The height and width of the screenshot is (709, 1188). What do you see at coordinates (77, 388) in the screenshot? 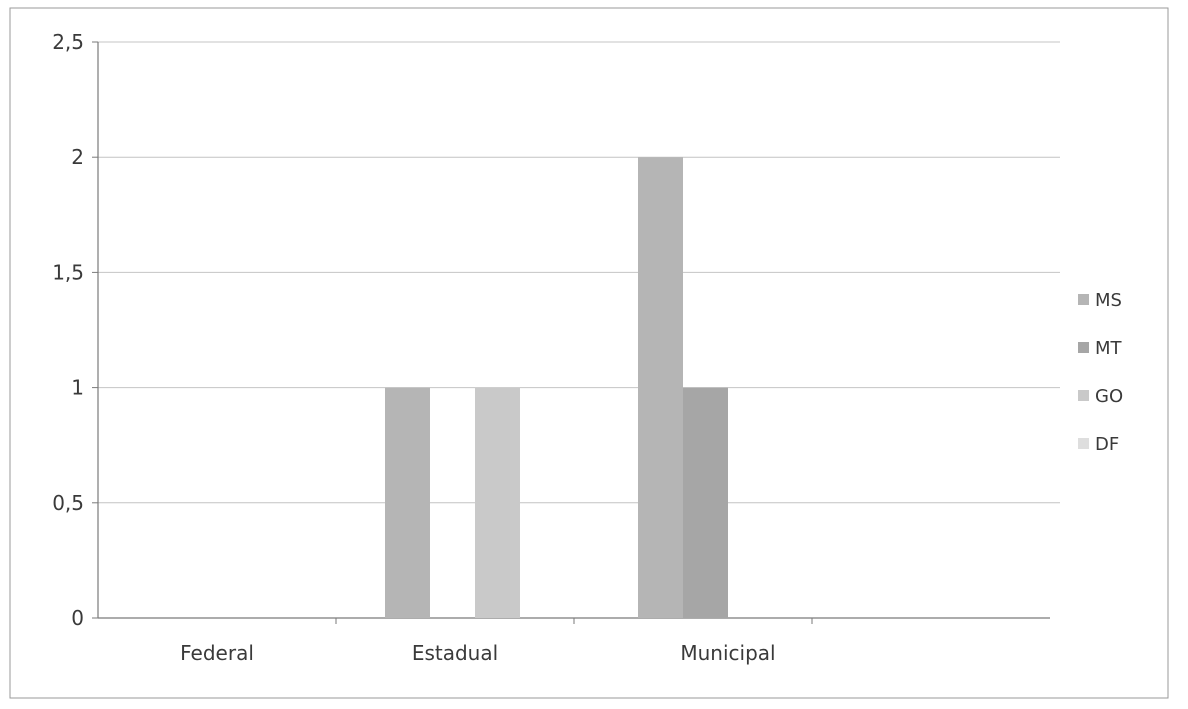
I see `y-tick-label: 1` at bounding box center [77, 388].